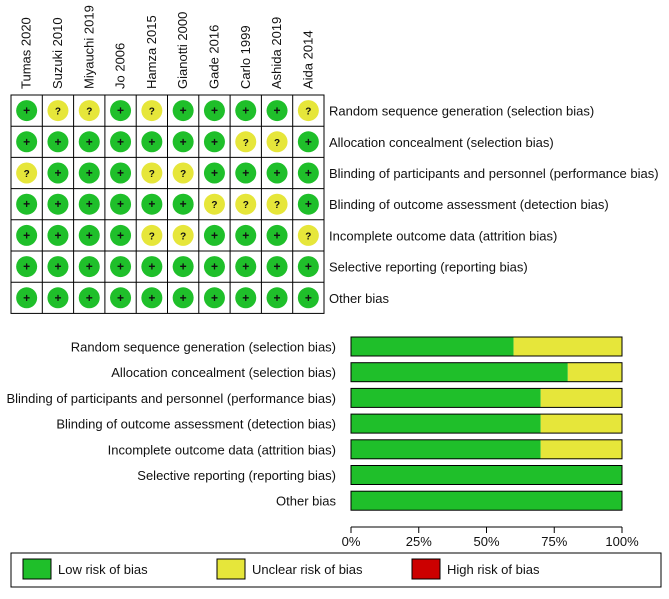 Image resolution: width=669 pixels, height=599 pixels. Describe the element at coordinates (493, 569) in the screenshot. I see `legend-label-high: High risk of bias` at that location.